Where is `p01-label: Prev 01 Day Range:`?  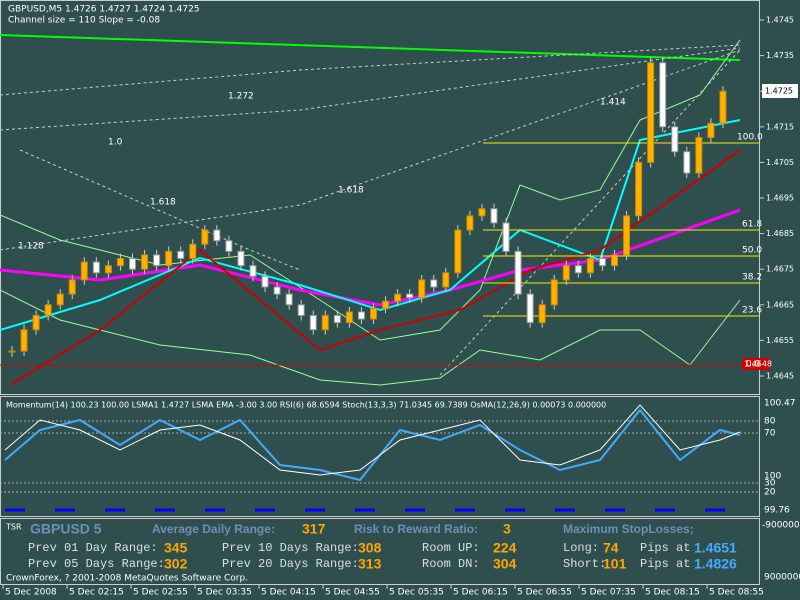 p01-label: Prev 01 Day Range: is located at coordinates (93, 548).